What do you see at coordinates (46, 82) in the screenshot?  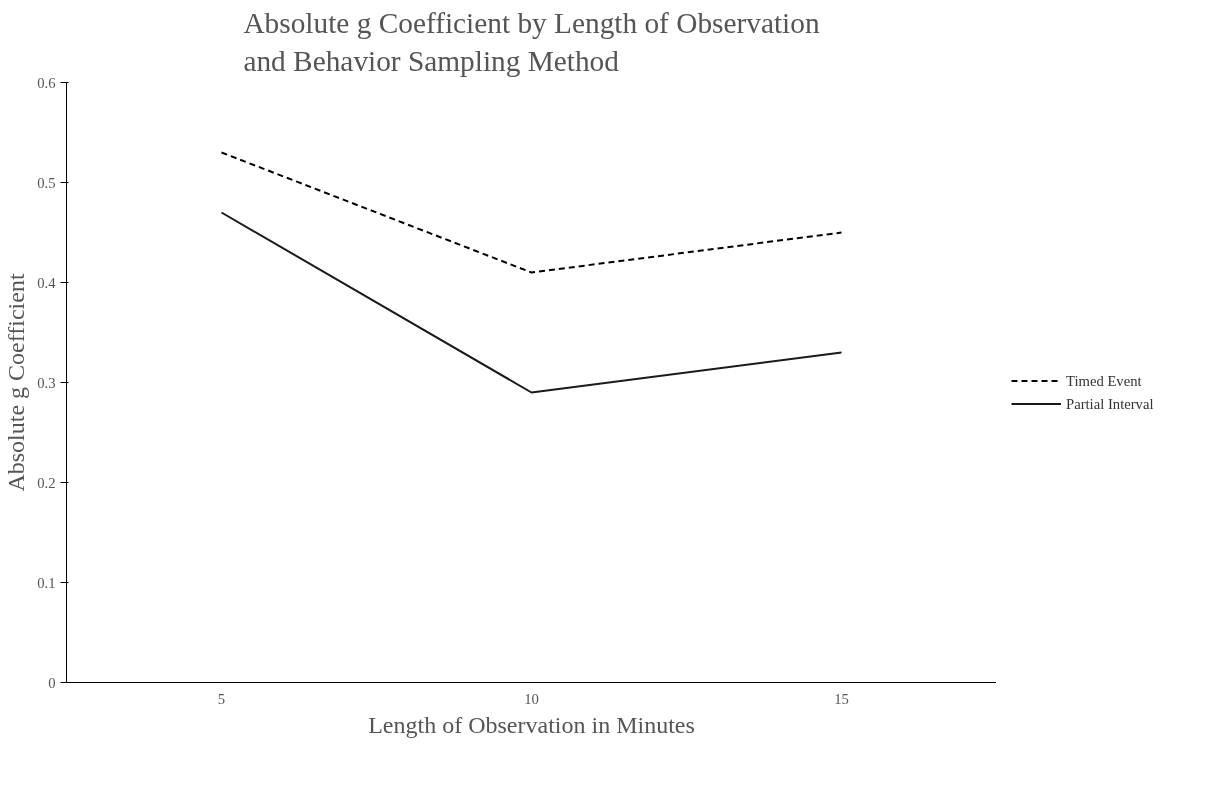 I see `y-tick-label: 0.6` at bounding box center [46, 82].